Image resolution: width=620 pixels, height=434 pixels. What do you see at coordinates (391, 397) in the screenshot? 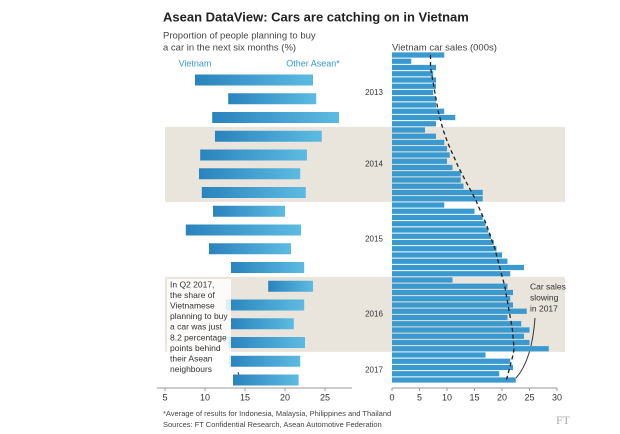
I see `x-tick-label: 0` at bounding box center [391, 397].